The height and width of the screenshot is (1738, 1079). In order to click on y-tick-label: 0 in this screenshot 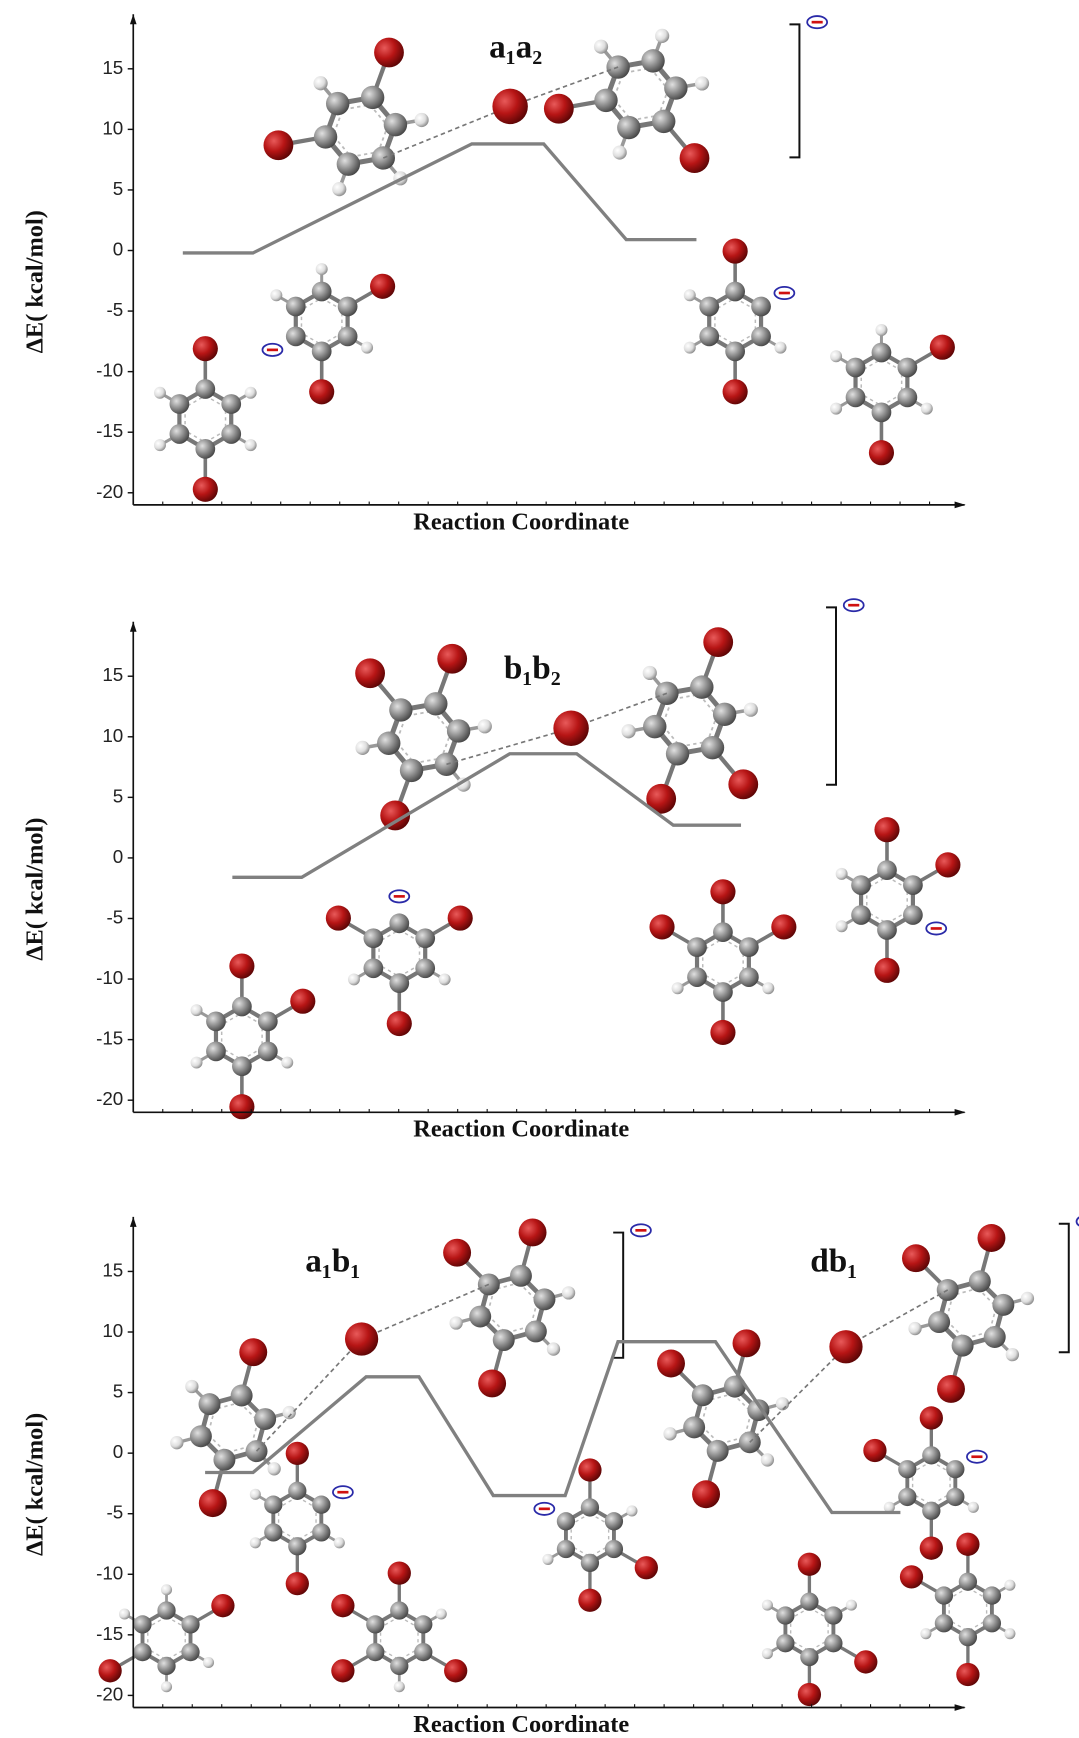, I will do `click(118, 856)`.